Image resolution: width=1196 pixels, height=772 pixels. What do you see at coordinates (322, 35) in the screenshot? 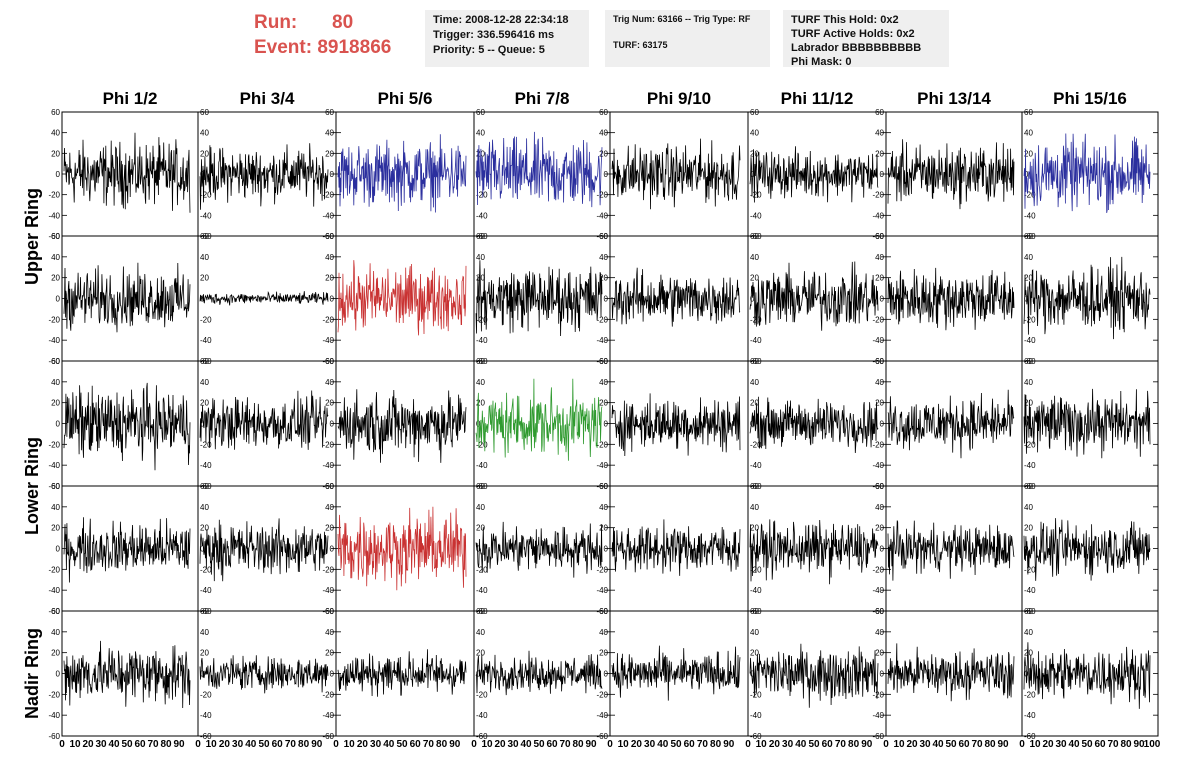
I see `run-event-header: Run: 80 Event: 8918866` at bounding box center [322, 35].